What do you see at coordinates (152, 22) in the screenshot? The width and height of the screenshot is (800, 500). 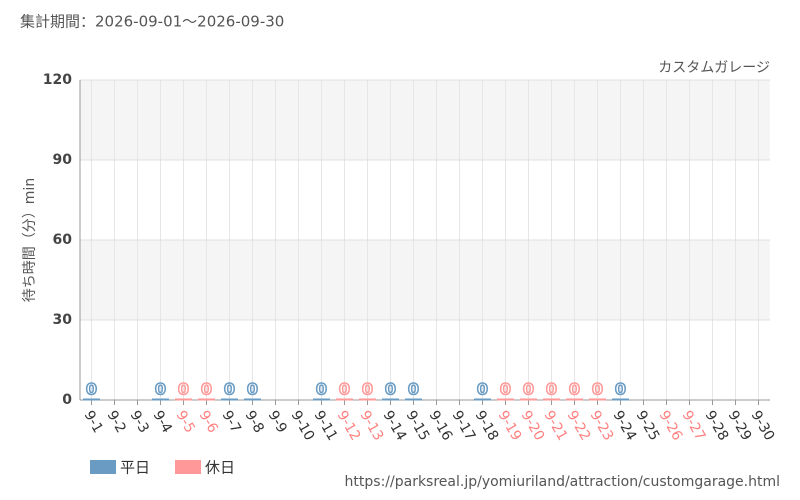 I see `chart-title: 集計期間：2026-09-01～2026-09-30` at bounding box center [152, 22].